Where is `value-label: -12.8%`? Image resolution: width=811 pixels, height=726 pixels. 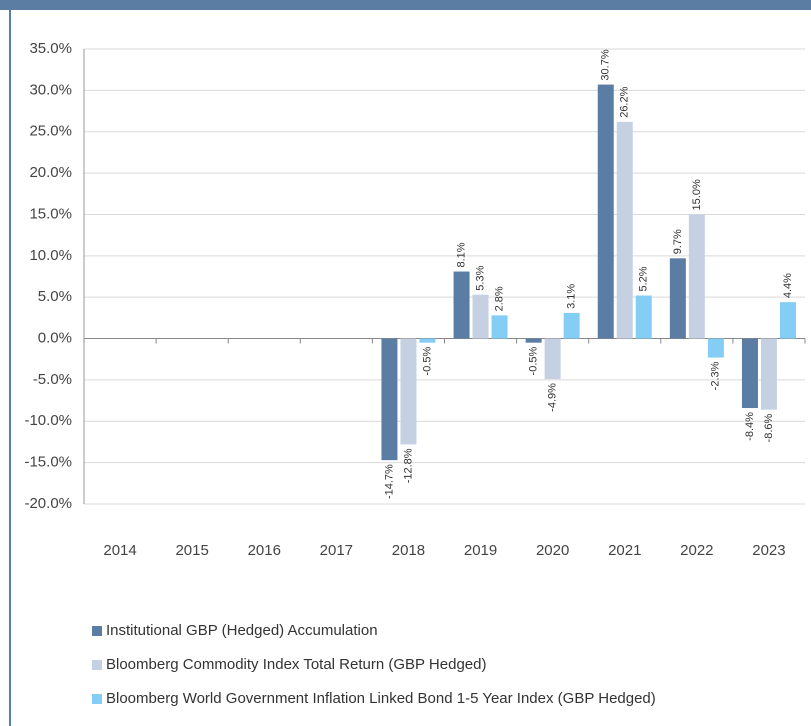
value-label: -12.8% is located at coordinates (408, 465).